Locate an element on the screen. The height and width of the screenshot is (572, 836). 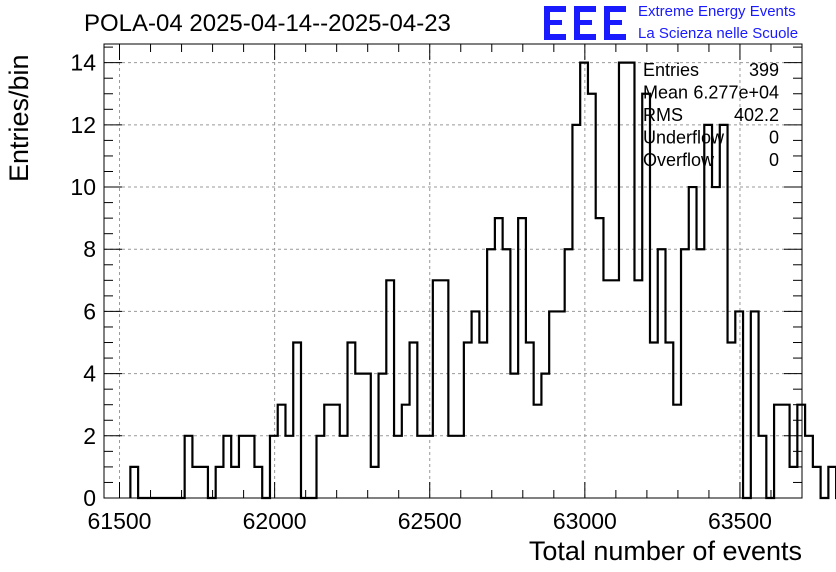
x-tick-label: 62000 is located at coordinates (275, 521).